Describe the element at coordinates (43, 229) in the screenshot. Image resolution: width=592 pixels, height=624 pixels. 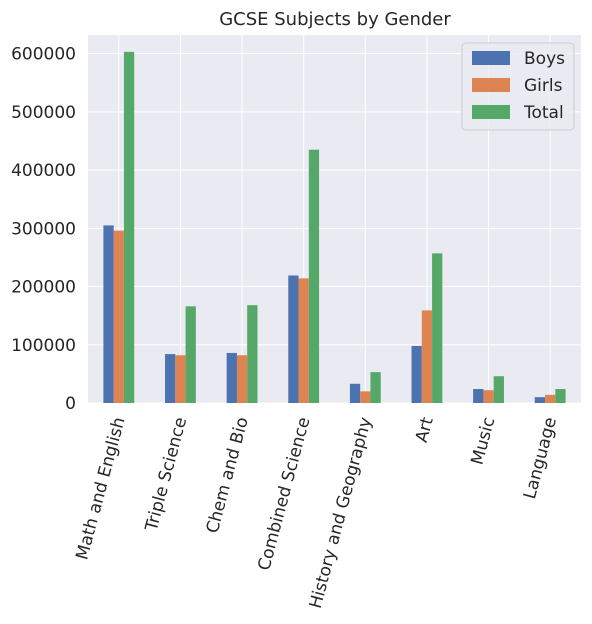
I see `y-tick-label: 300000` at that location.